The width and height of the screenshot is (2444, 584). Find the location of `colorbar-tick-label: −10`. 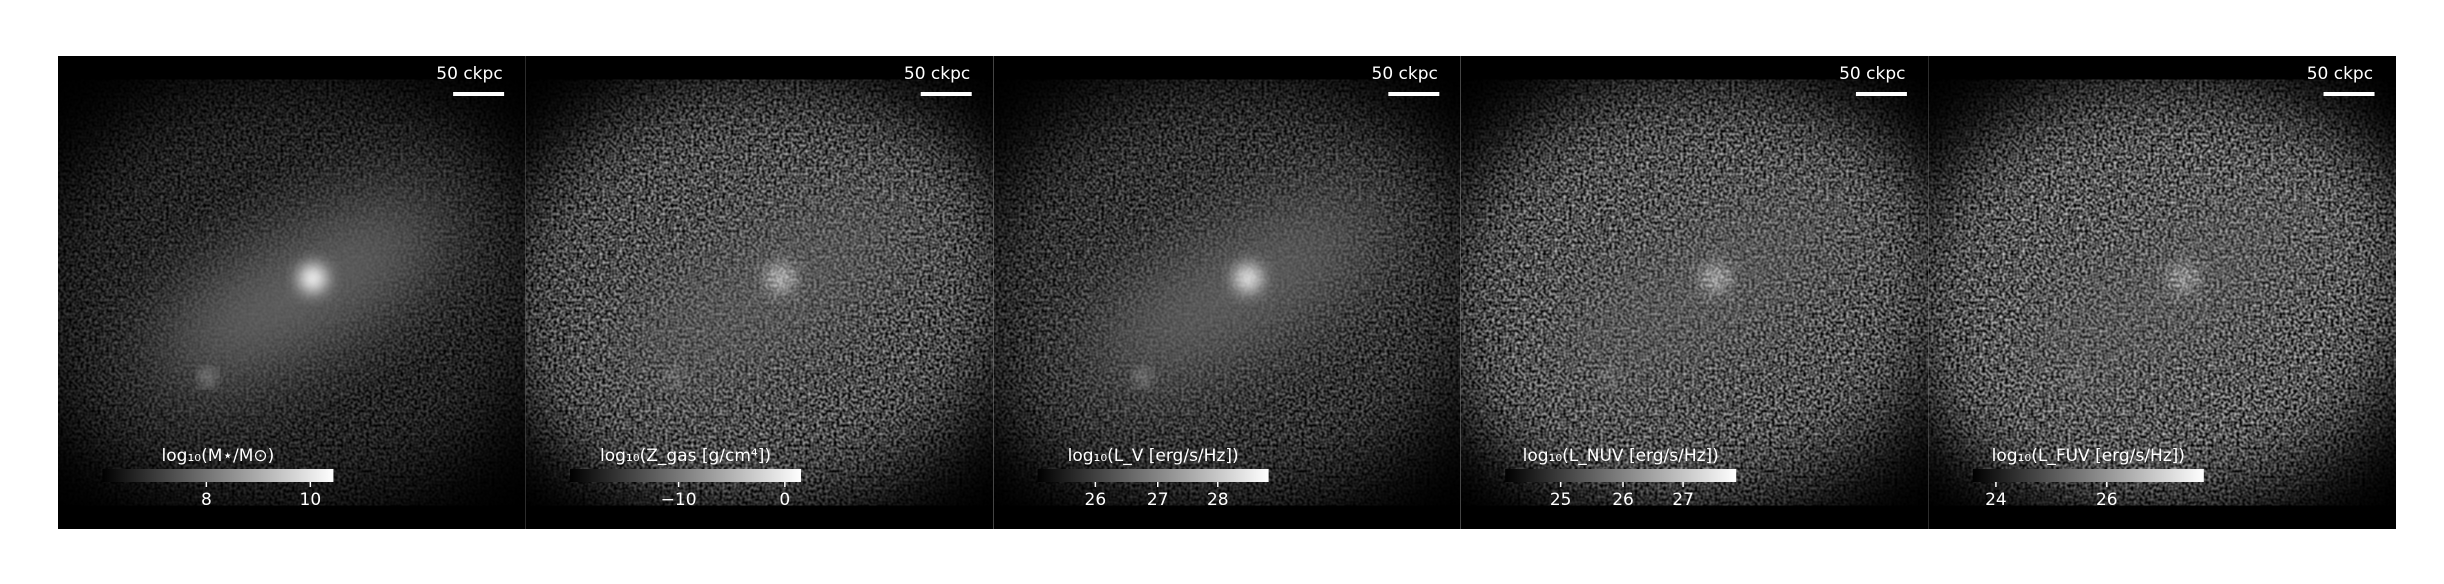

colorbar-tick-label: −10 is located at coordinates (679, 500).